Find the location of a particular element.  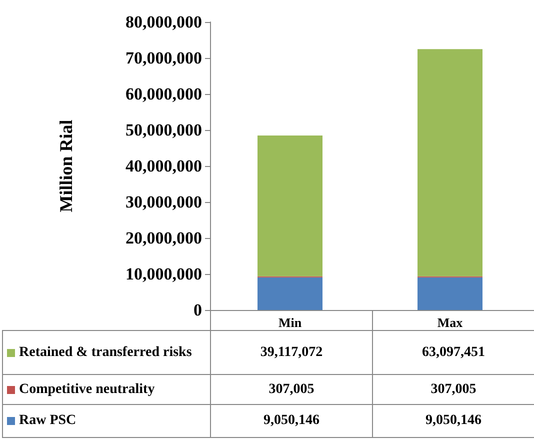

y-axis-title: Million Rial is located at coordinates (66, 166).